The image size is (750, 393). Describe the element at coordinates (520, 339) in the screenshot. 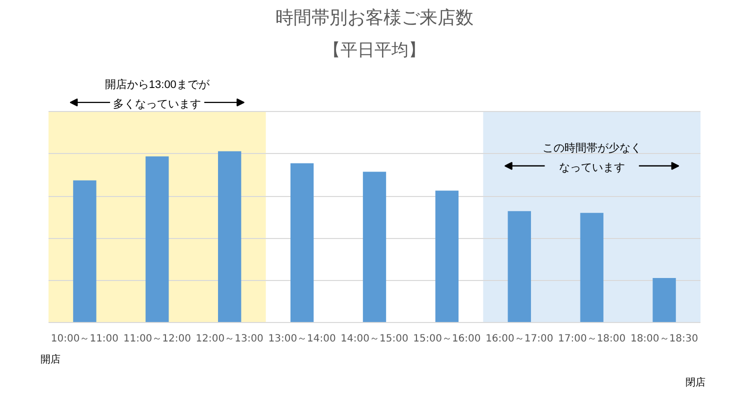

I see `x-tick-label: 16:00～17:00` at that location.